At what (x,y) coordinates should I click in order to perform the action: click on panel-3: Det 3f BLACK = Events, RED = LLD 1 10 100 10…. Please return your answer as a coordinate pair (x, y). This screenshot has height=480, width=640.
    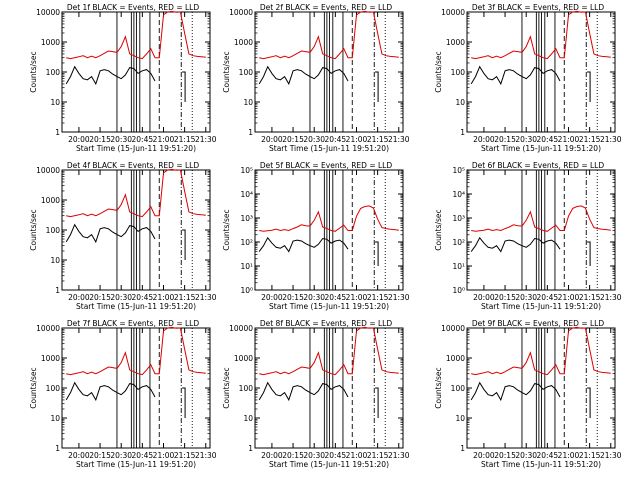
    Looking at the image, I should click on (528, 78).